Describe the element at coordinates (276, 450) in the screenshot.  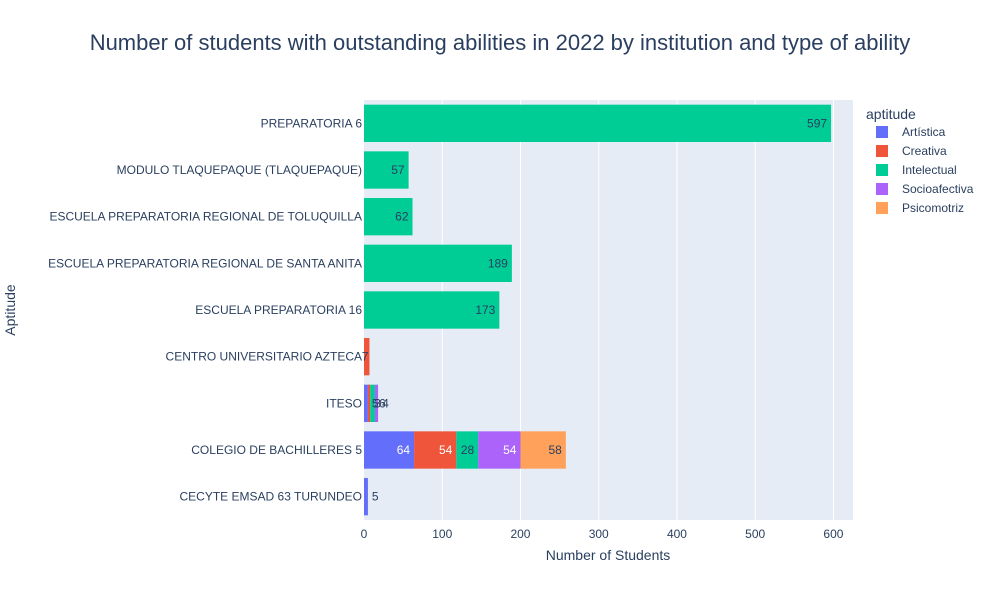
I see `y-tick-label: COLEGIO DE BACHILLERES 5` at that location.